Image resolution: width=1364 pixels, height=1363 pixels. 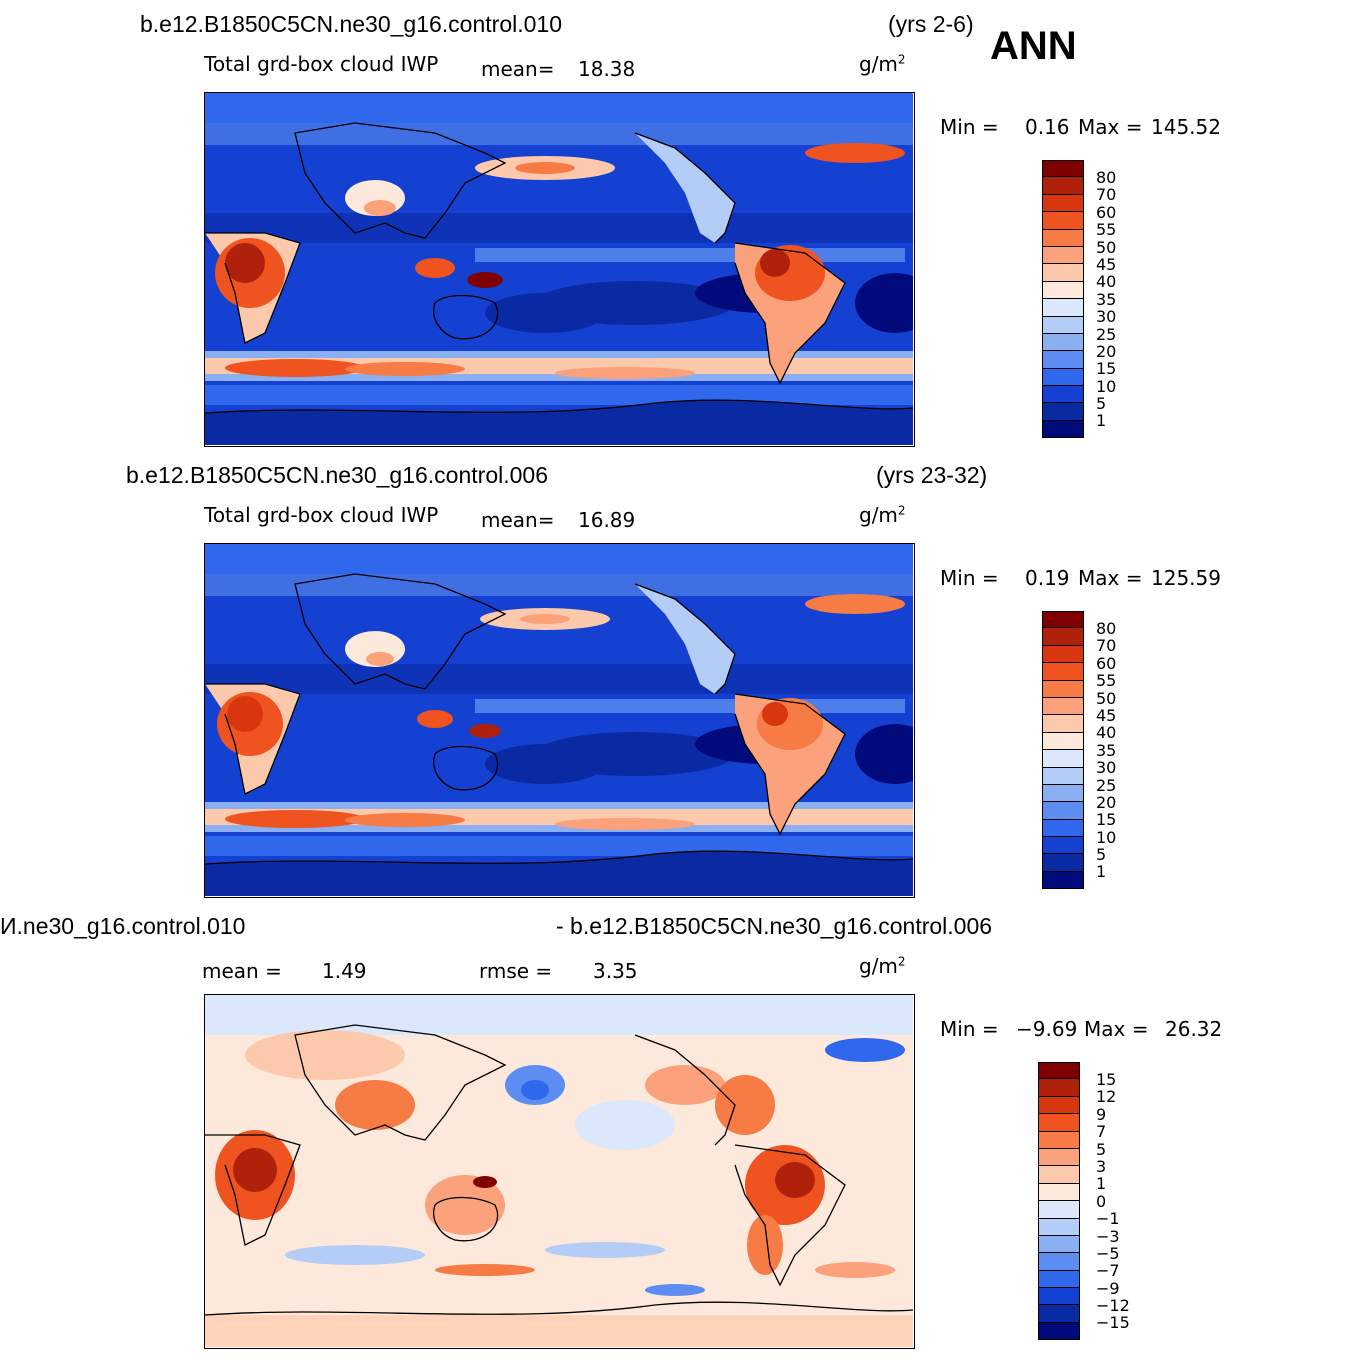 I want to click on panel2-level-label: 40, so click(x=1106, y=733).